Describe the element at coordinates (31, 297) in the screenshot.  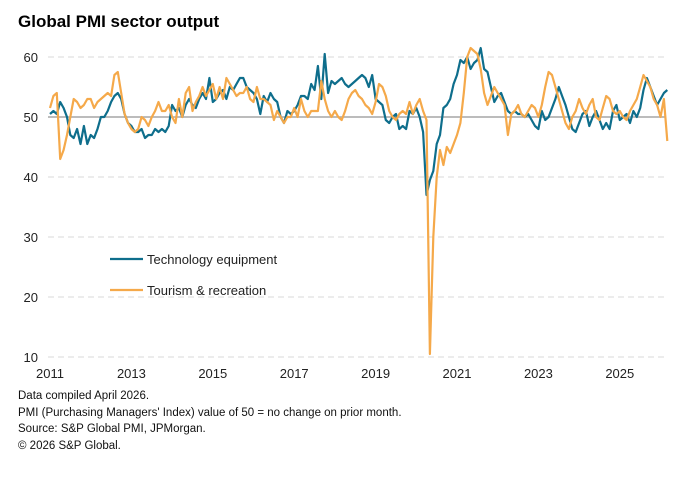
I see `y-tick-label: 20` at that location.